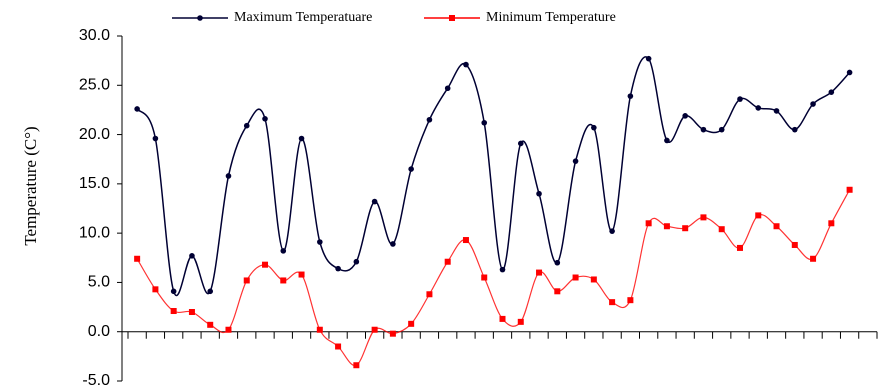  I want to click on y-axis-title: Temperature (C°), so click(30, 185).